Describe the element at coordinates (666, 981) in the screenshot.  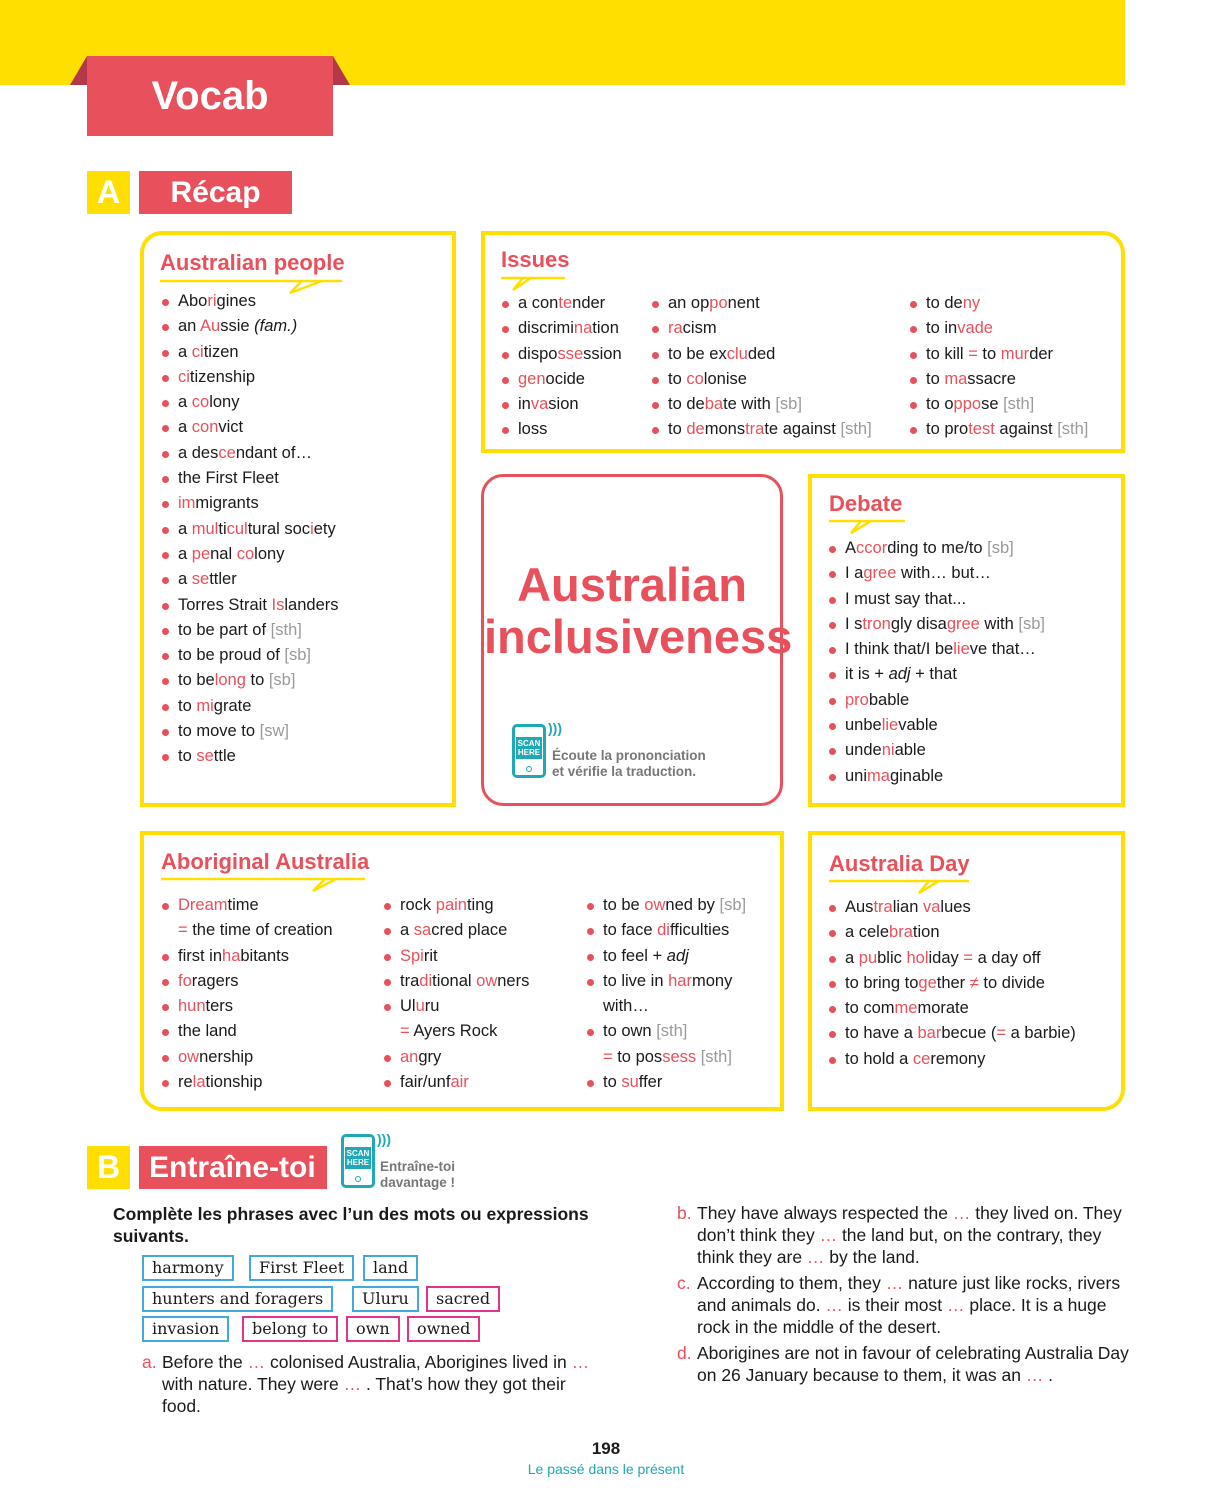
I see `vocab-item: to live in harmony` at that location.